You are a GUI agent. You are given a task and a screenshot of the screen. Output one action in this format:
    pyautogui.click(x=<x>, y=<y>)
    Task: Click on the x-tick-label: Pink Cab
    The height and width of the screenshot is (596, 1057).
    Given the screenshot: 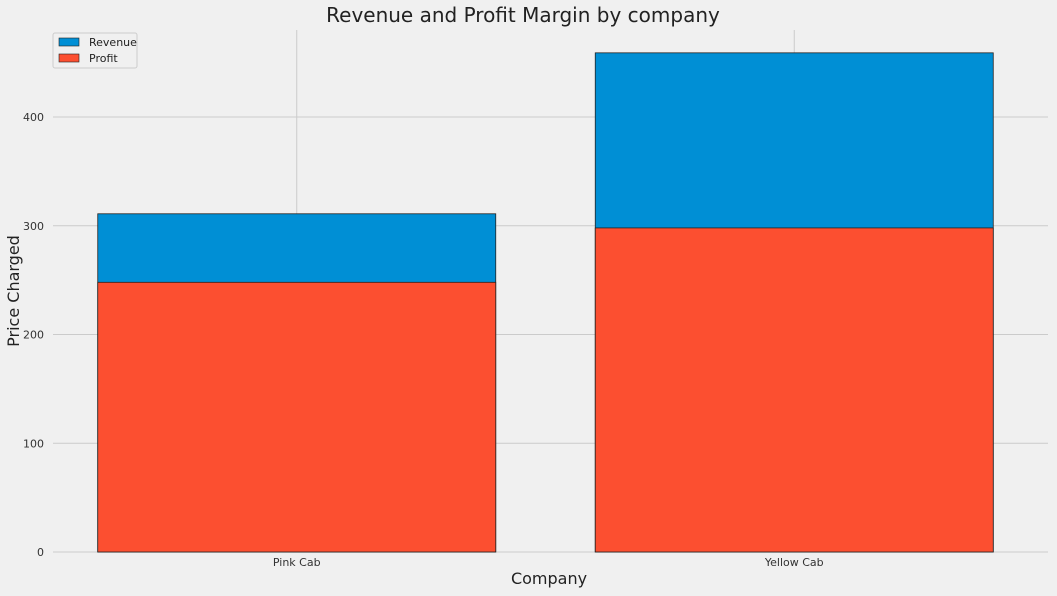 What is the action you would take?
    pyautogui.click(x=297, y=562)
    